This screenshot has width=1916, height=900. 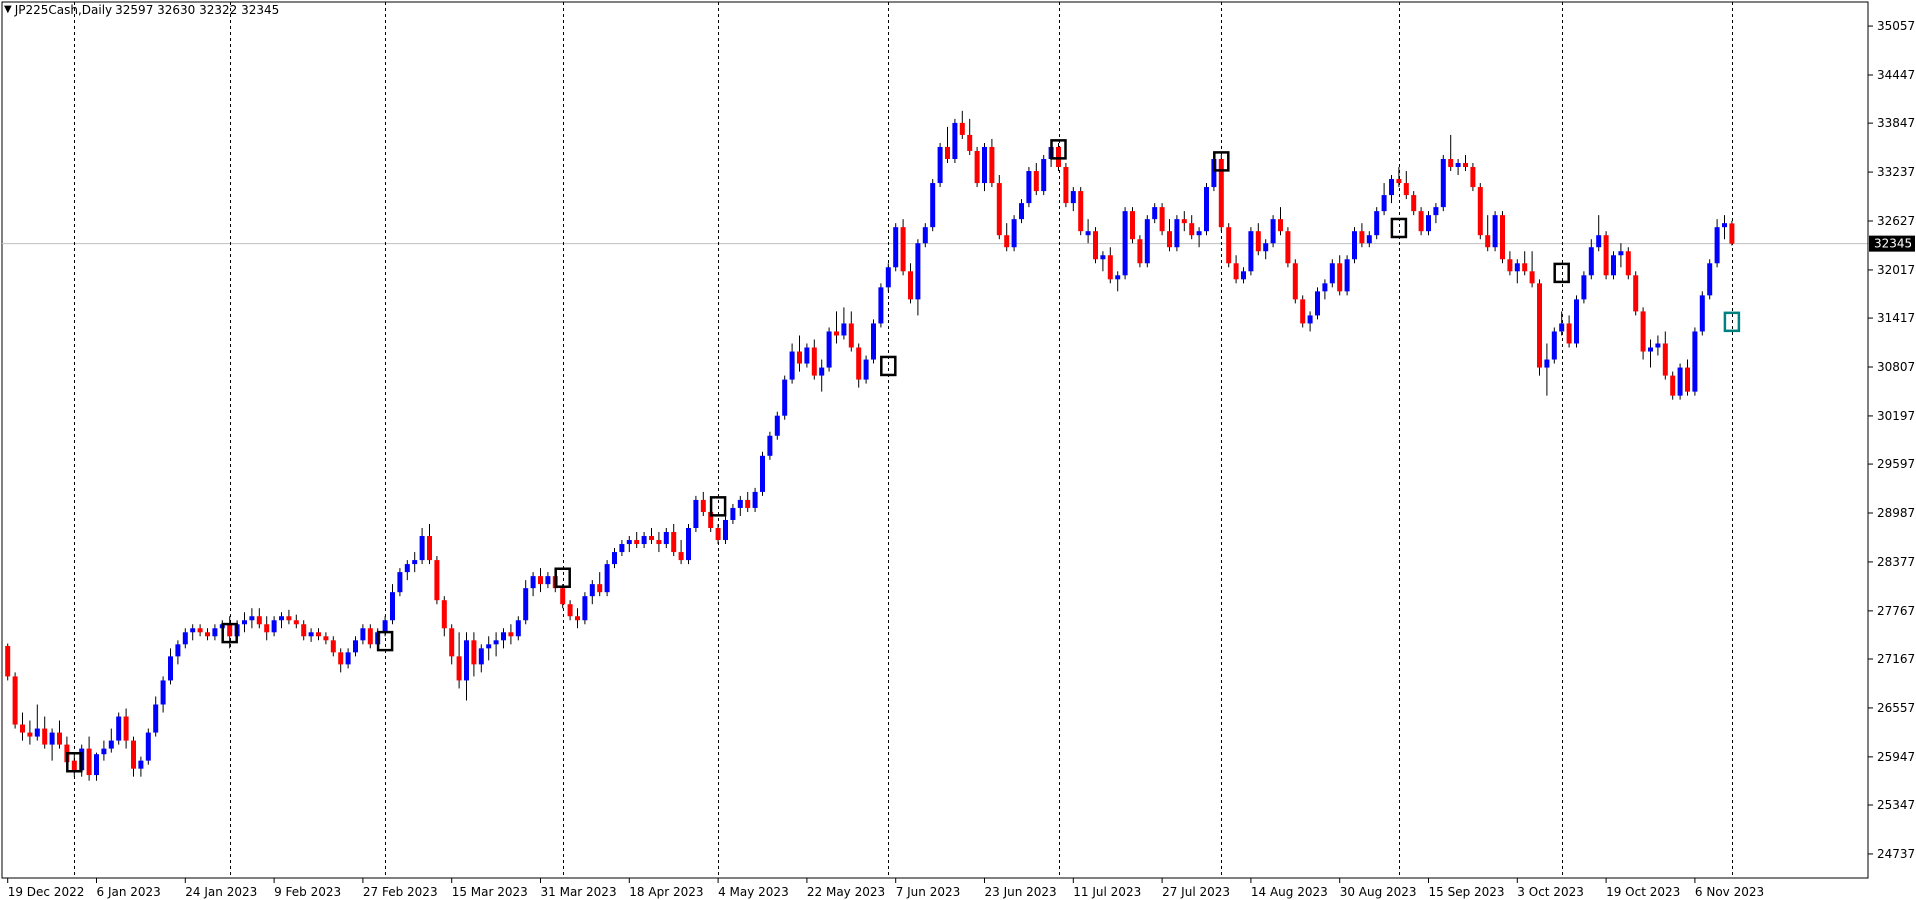 I want to click on y-tick-label: 34447, so click(x=1896, y=75).